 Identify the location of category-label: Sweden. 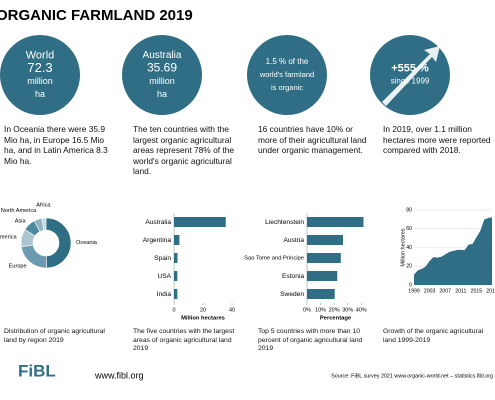
(292, 294).